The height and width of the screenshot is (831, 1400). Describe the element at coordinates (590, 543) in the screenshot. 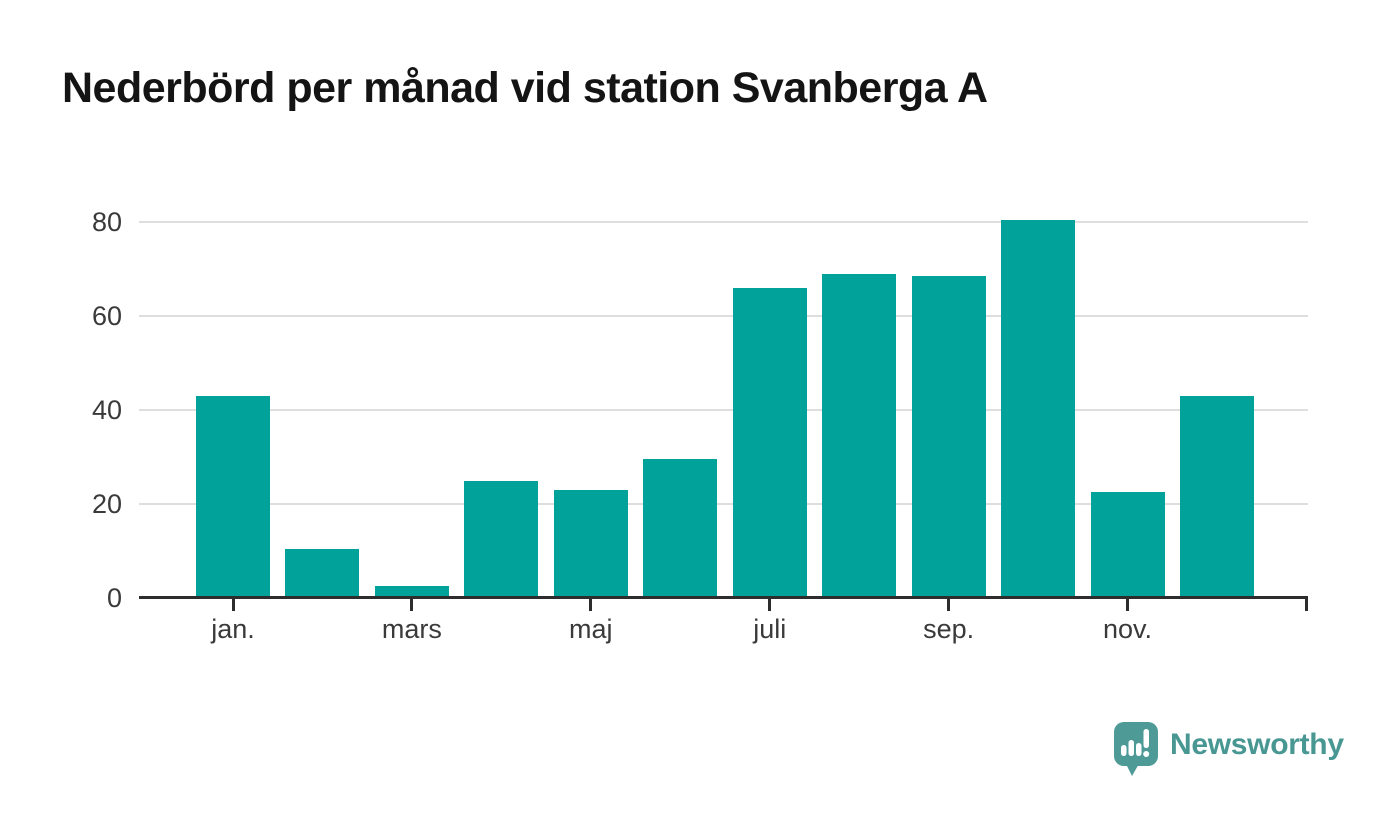

I see `bar-maj` at that location.